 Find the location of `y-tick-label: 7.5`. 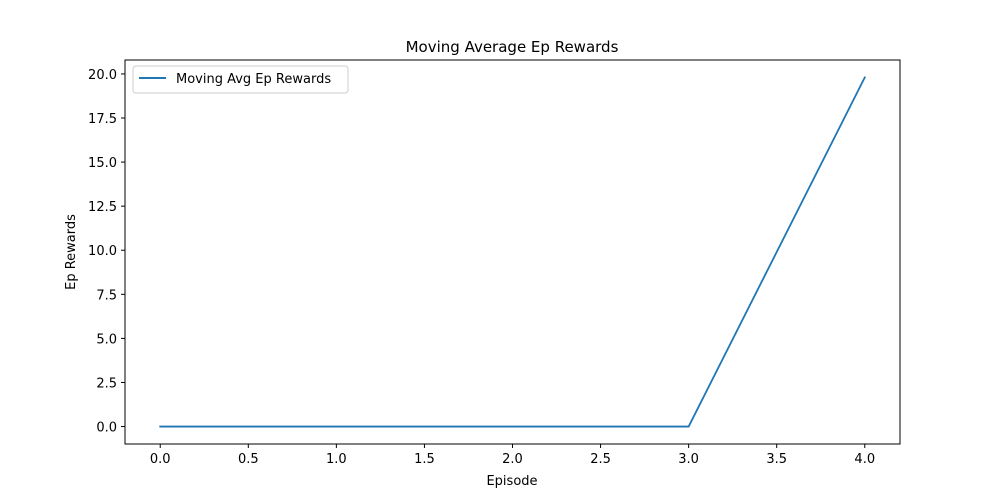

y-tick-label: 7.5 is located at coordinates (106, 295).